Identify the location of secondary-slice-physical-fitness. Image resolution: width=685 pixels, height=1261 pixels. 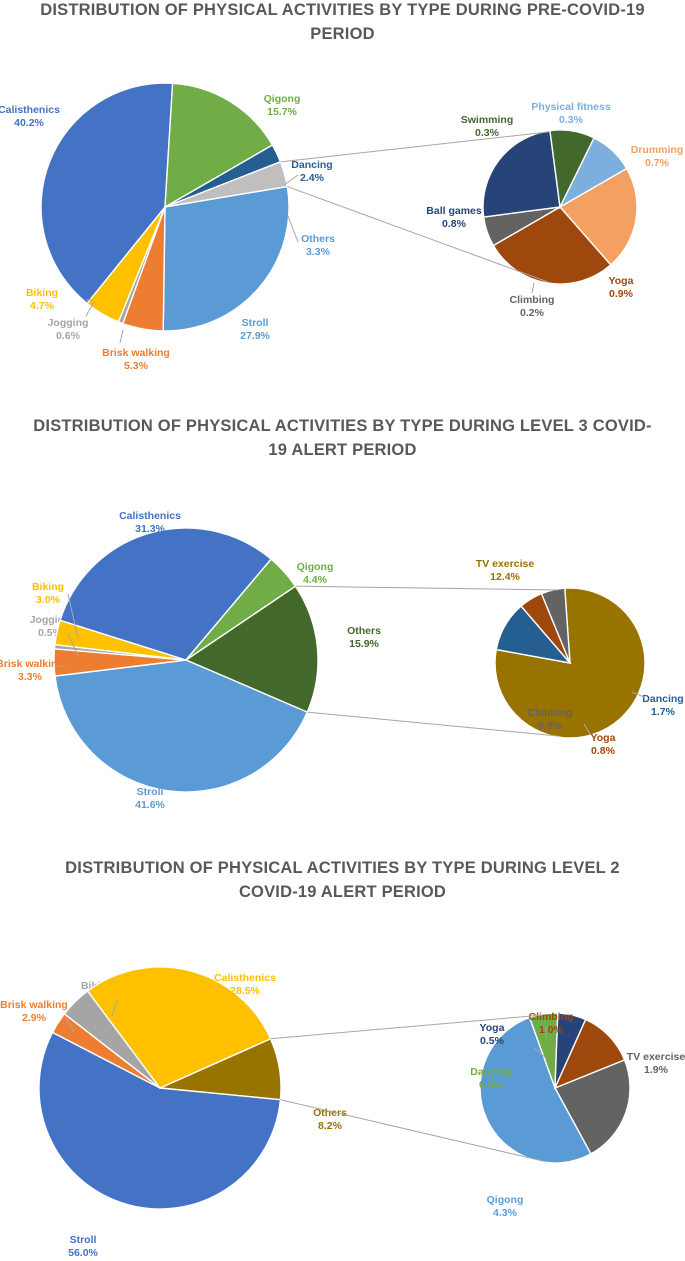
(593, 173).